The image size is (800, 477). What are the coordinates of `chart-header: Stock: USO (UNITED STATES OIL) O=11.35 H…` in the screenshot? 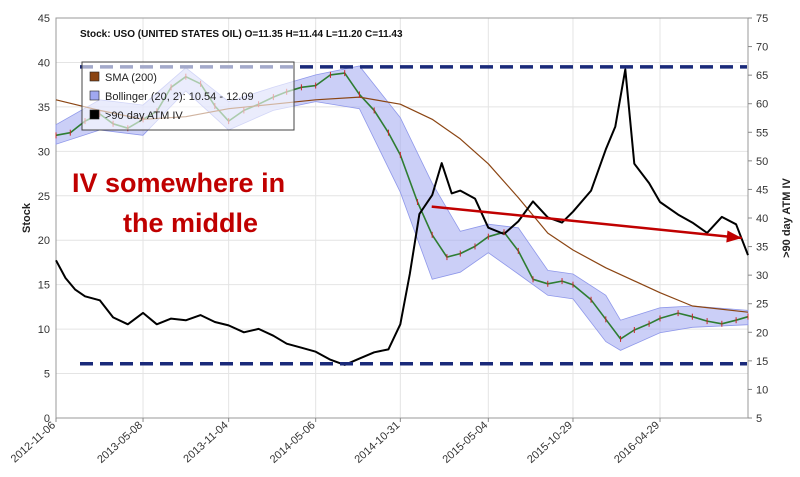 It's located at (241, 34).